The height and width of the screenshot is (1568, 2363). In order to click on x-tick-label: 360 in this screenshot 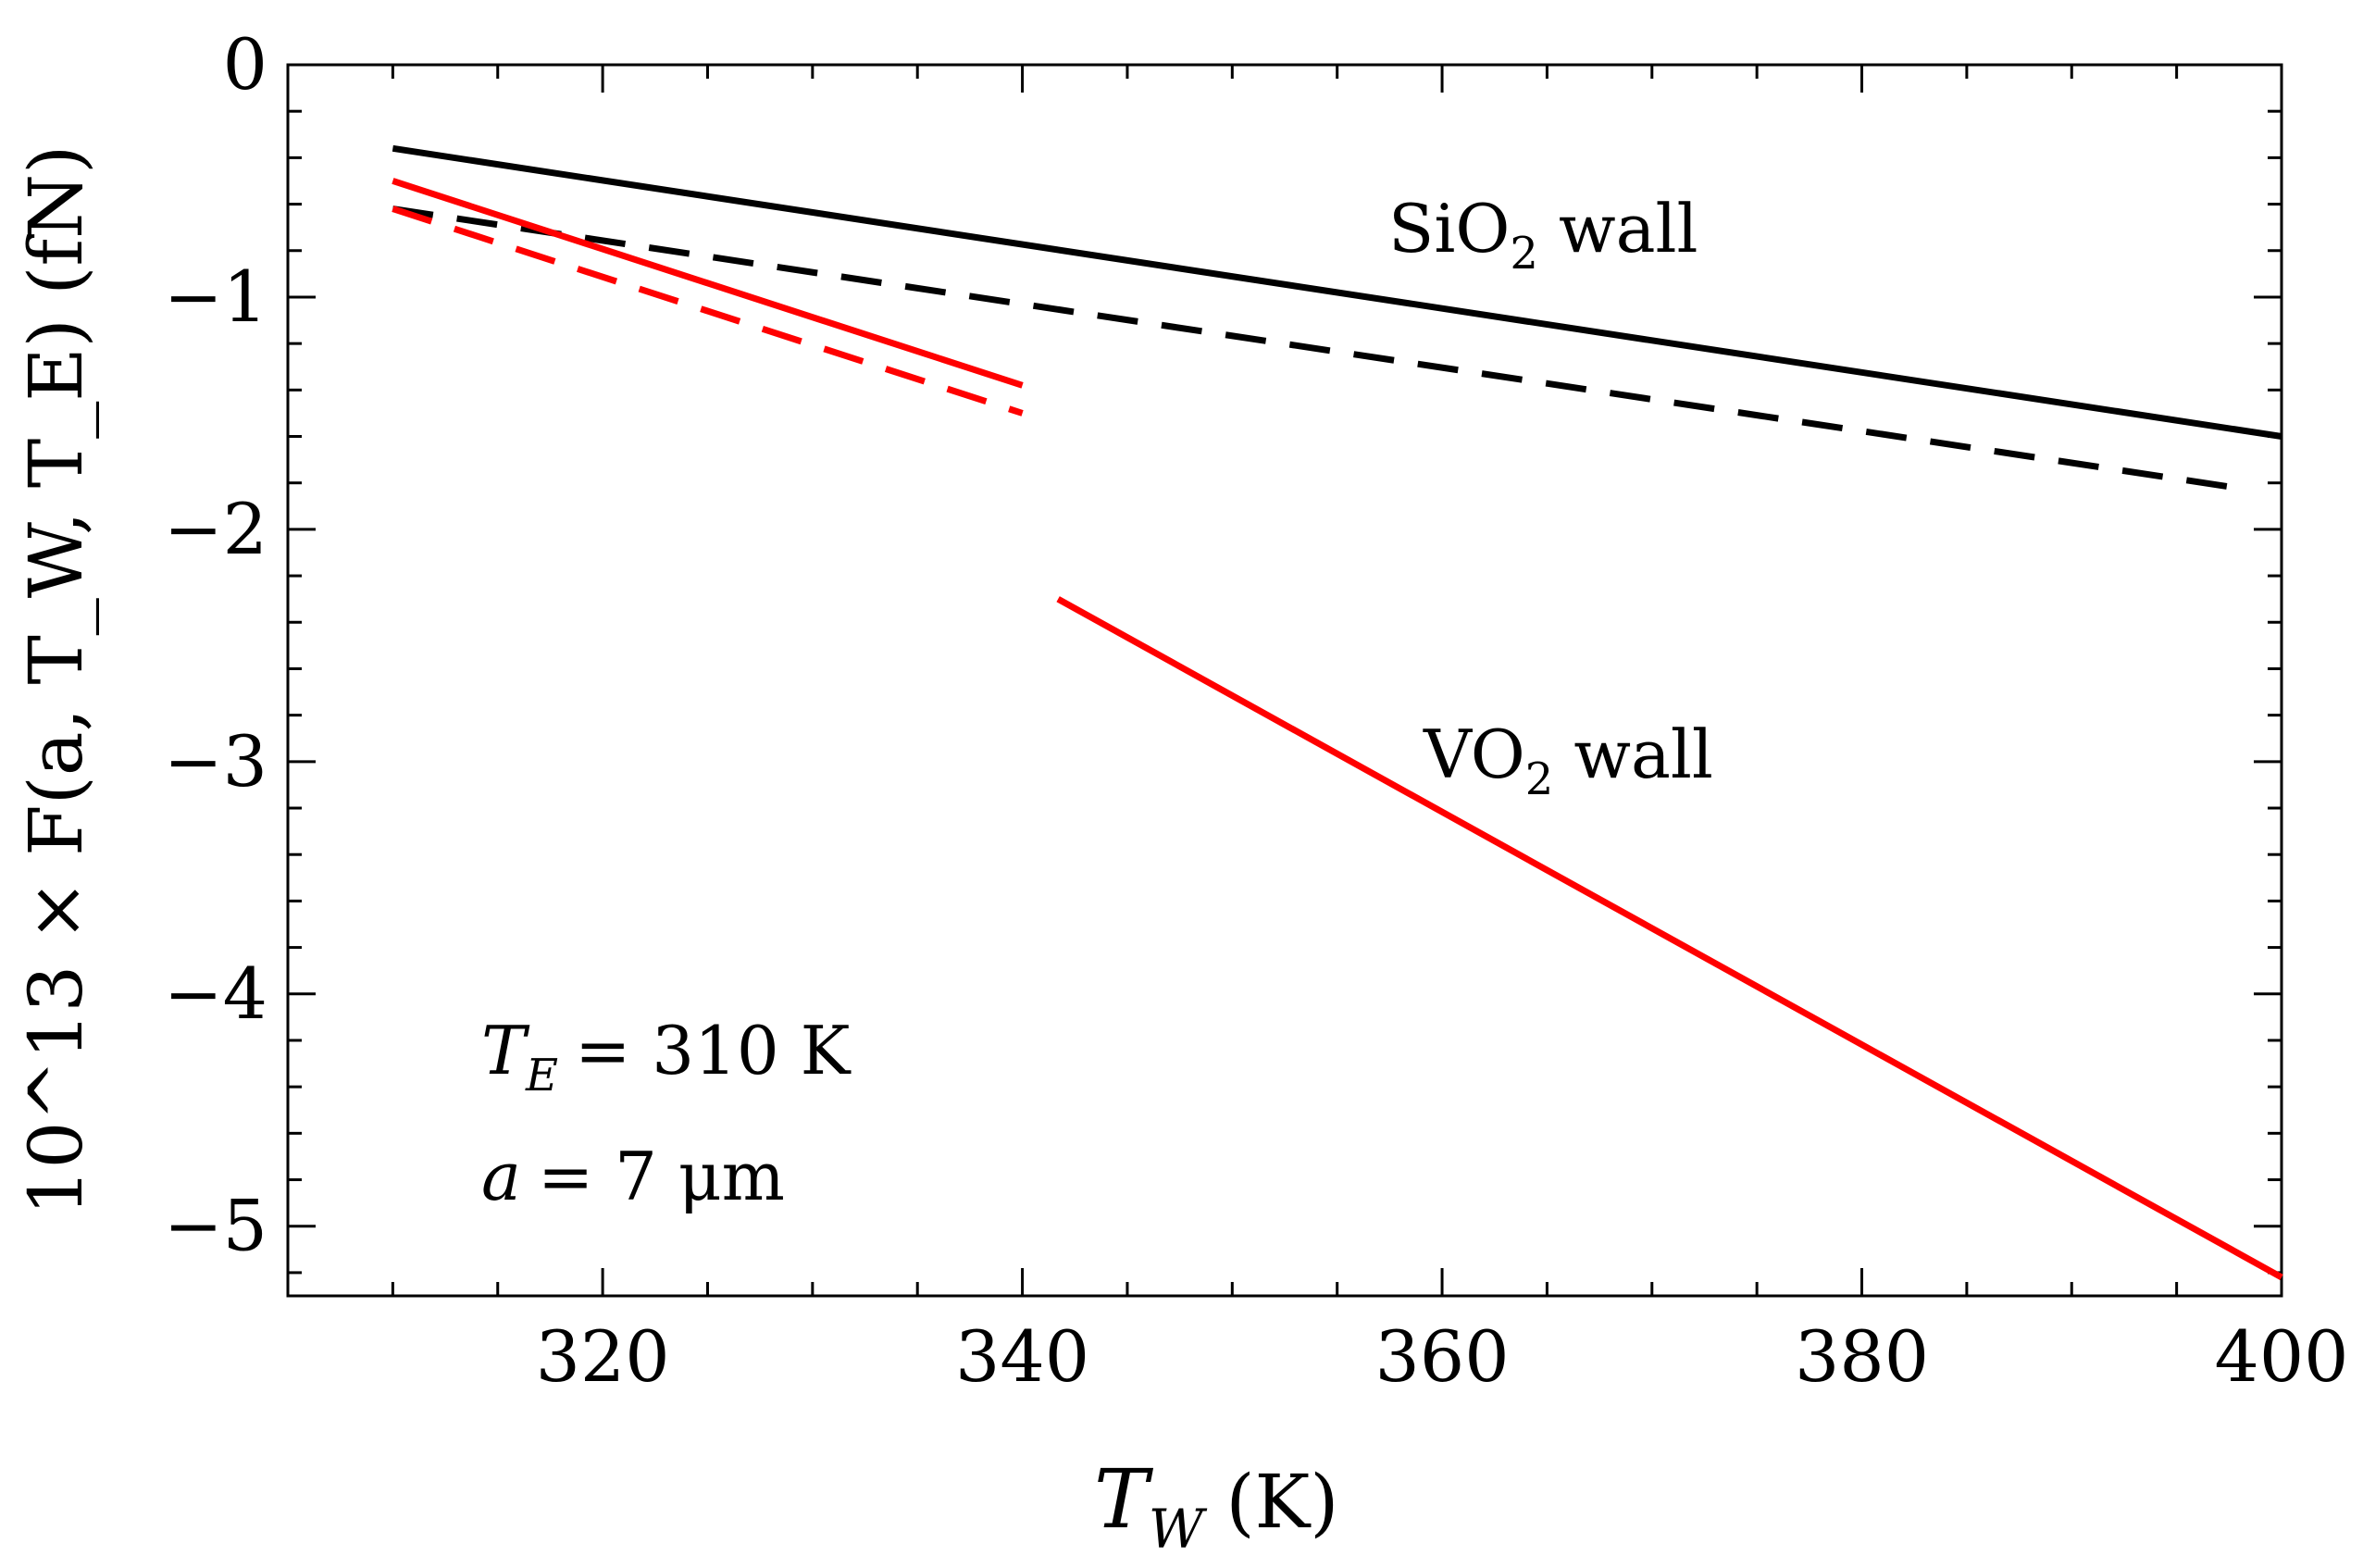, I will do `click(1443, 1356)`.